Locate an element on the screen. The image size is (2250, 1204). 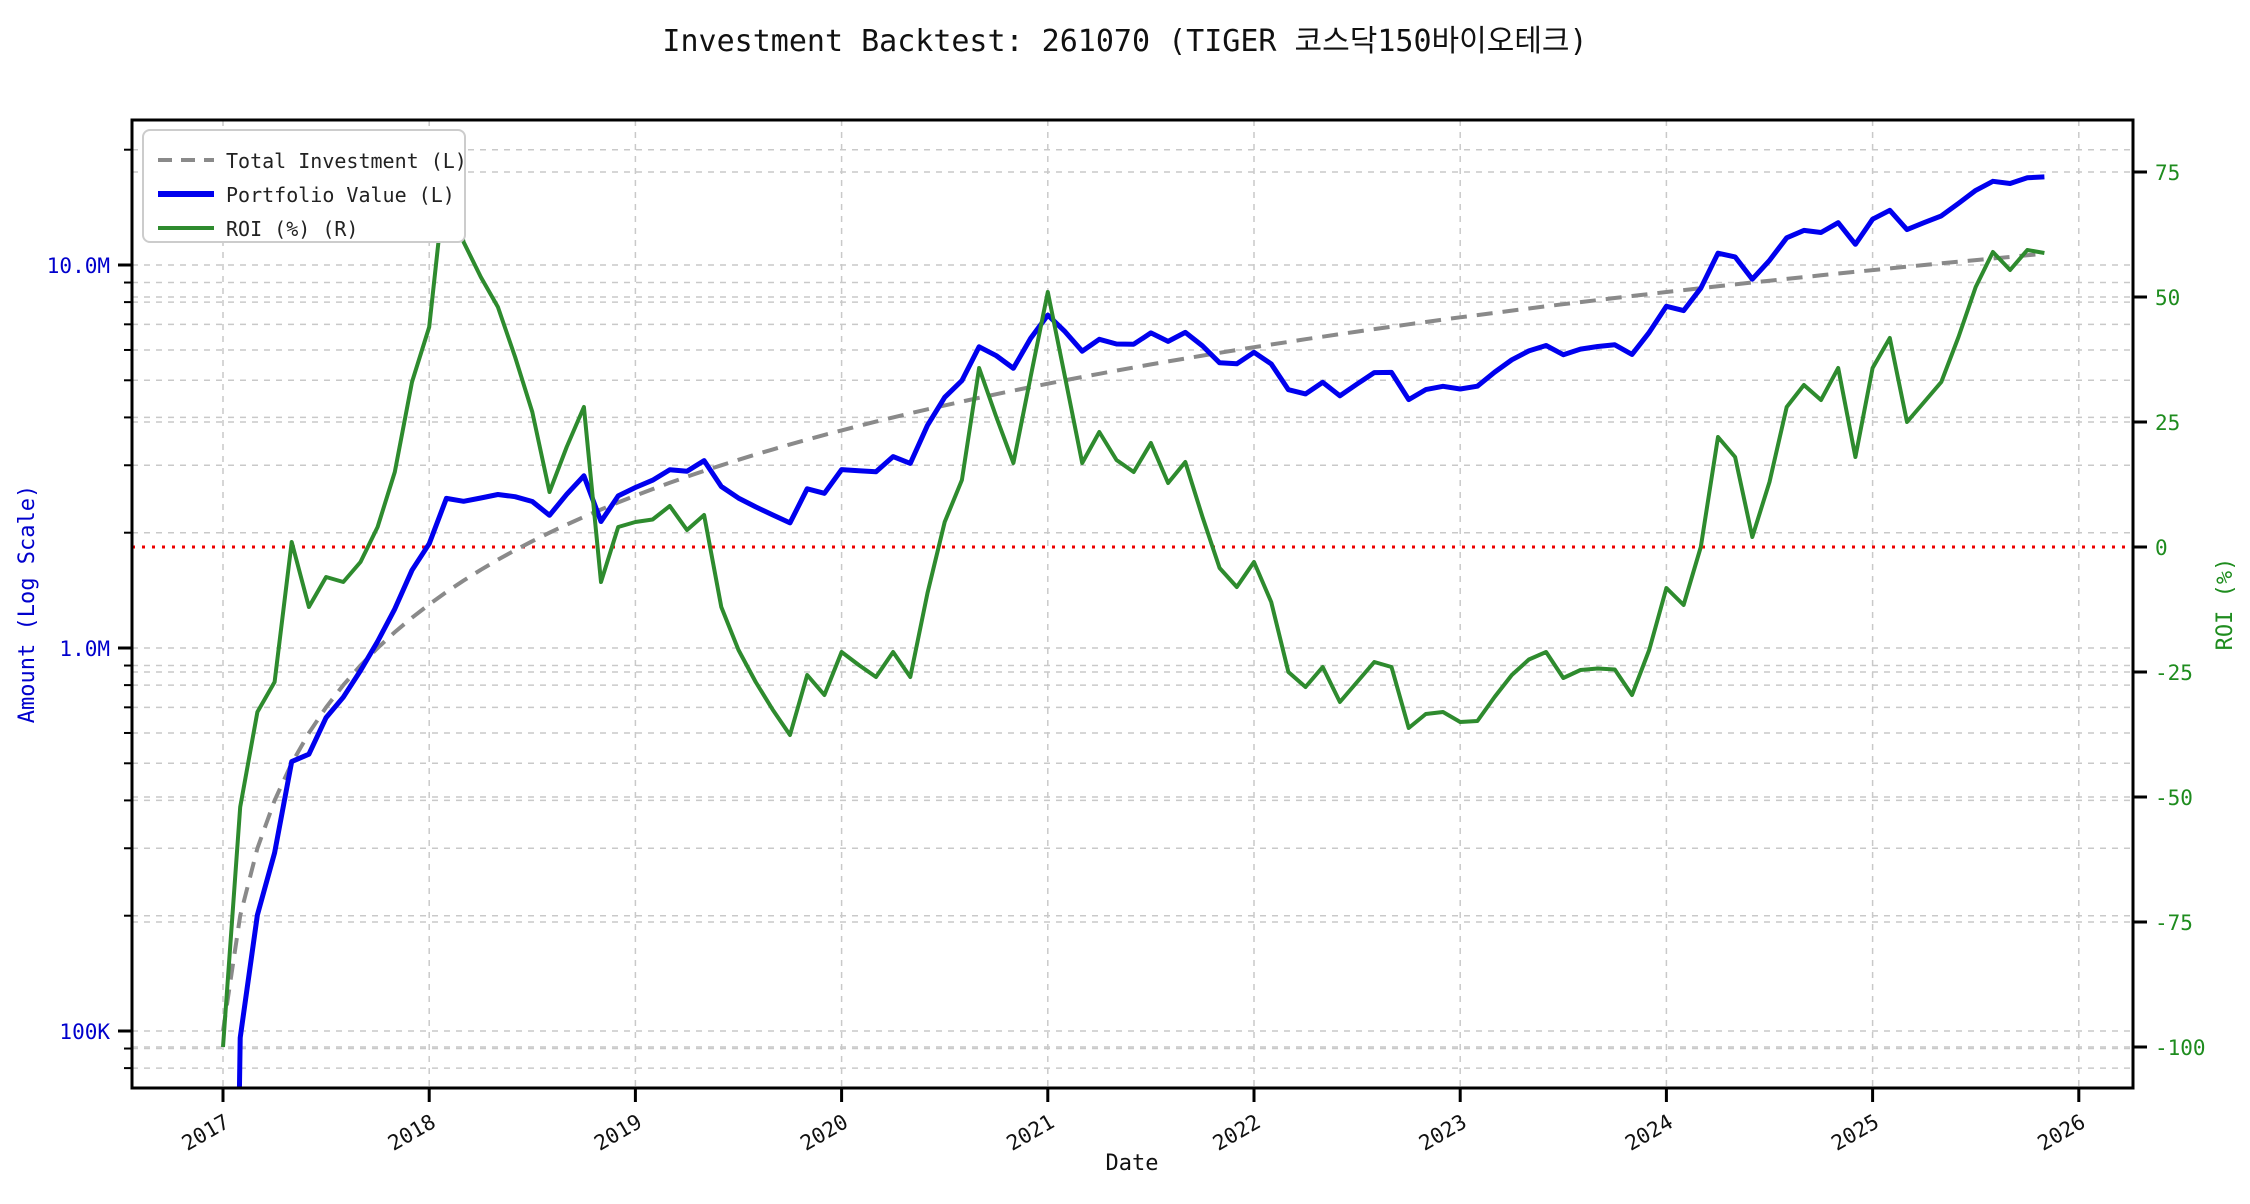
legend-box is located at coordinates (304, 186).